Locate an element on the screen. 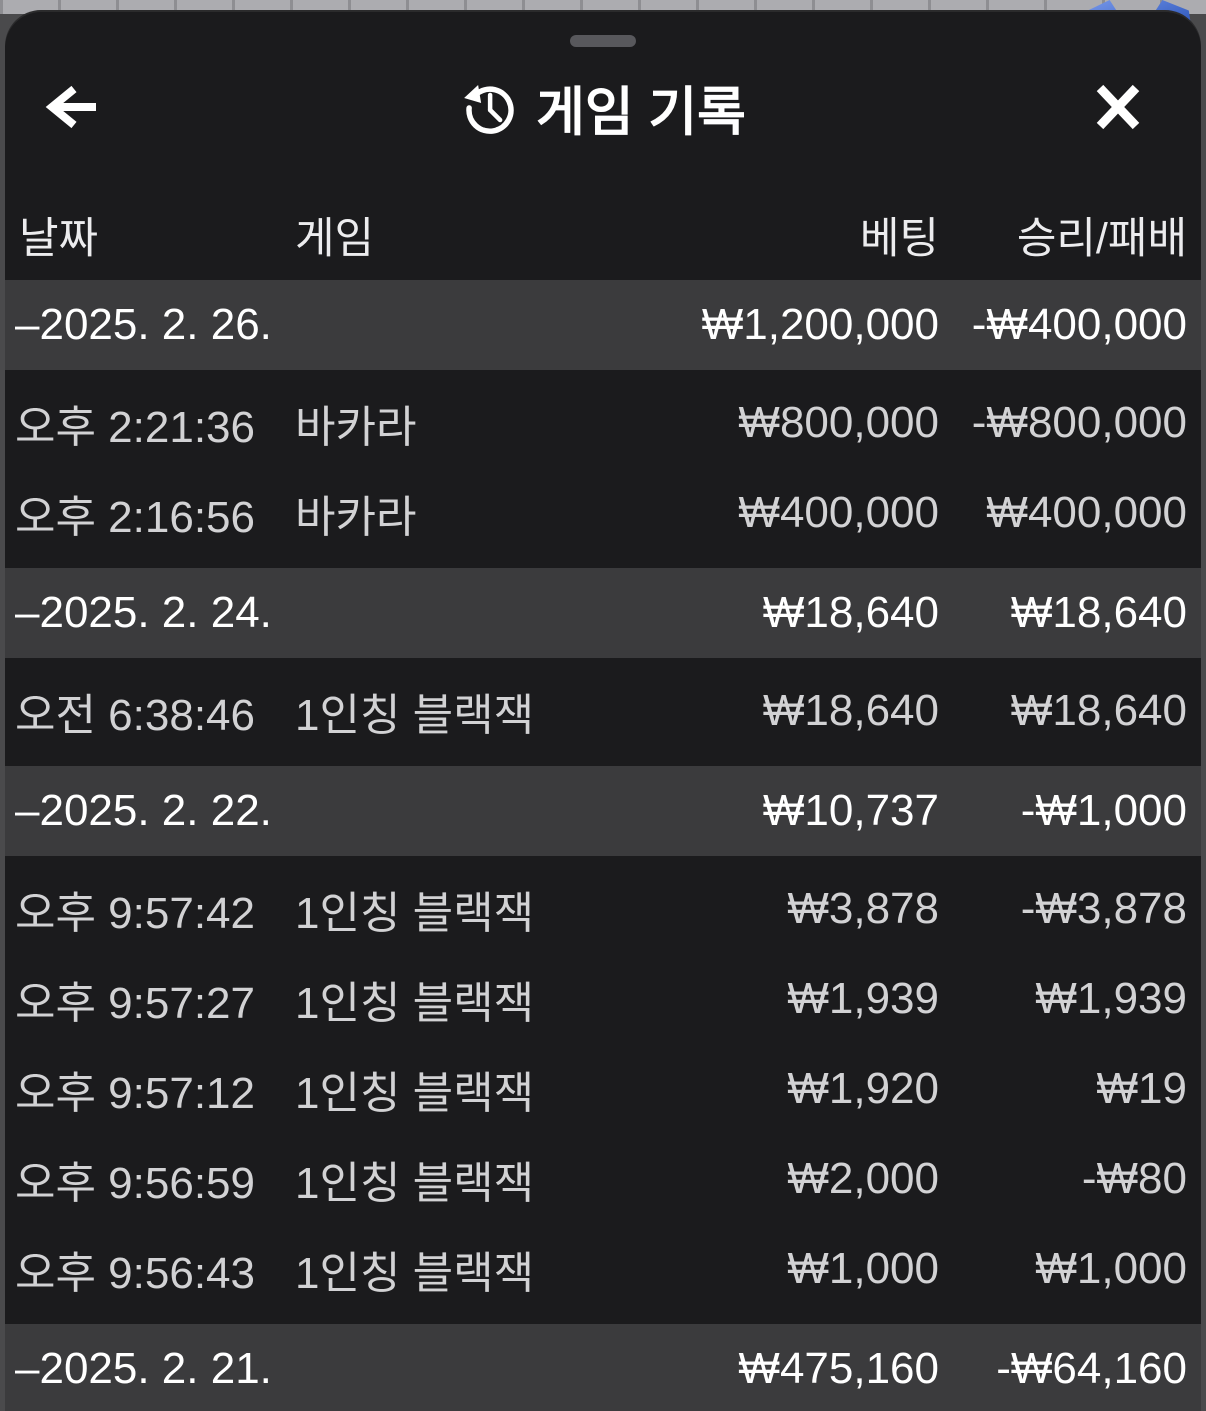 The image size is (1206, 1411). table-row-detail: 오후 2:21:36 바카라 ₩800,000 -₩800,000 is located at coordinates (603, 423).